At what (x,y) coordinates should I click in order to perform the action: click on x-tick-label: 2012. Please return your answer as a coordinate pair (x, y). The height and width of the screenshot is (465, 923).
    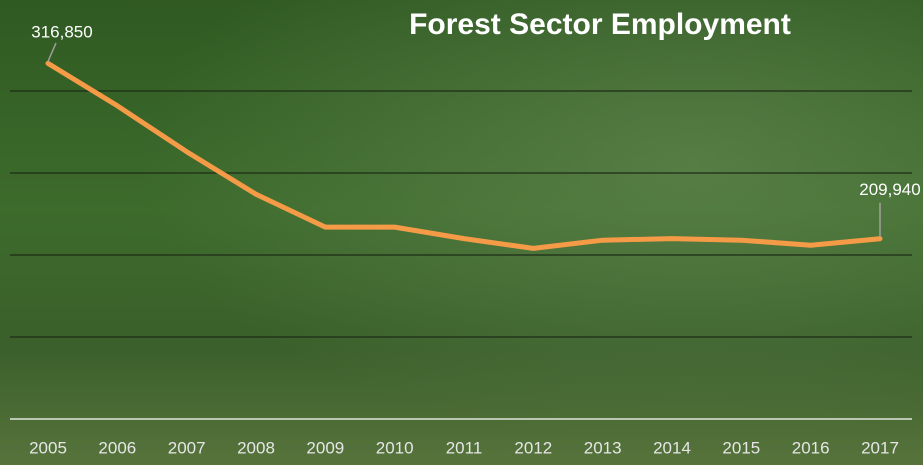
    Looking at the image, I should click on (533, 447).